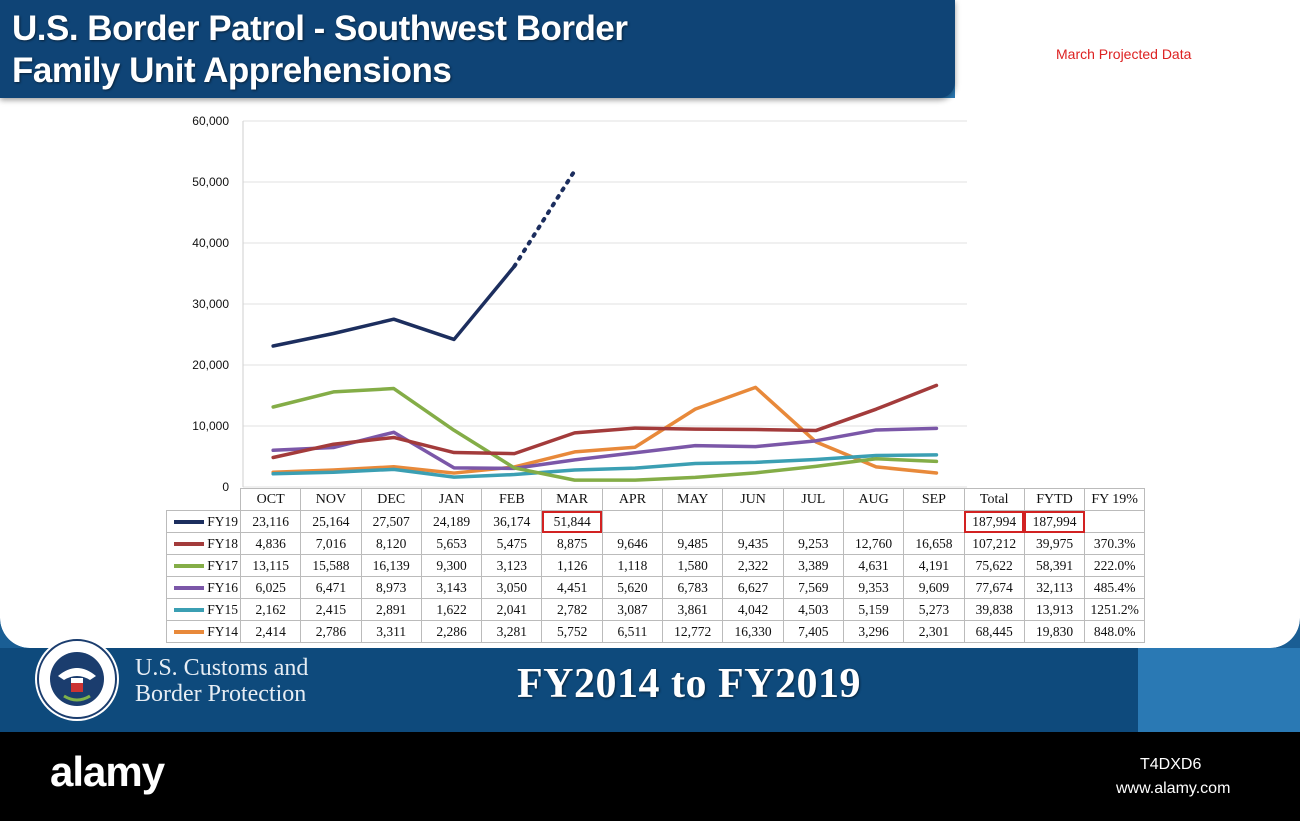 This screenshot has height=821, width=1300. Describe the element at coordinates (1054, 565) in the screenshot. I see `table-cell: 58,391` at that location.